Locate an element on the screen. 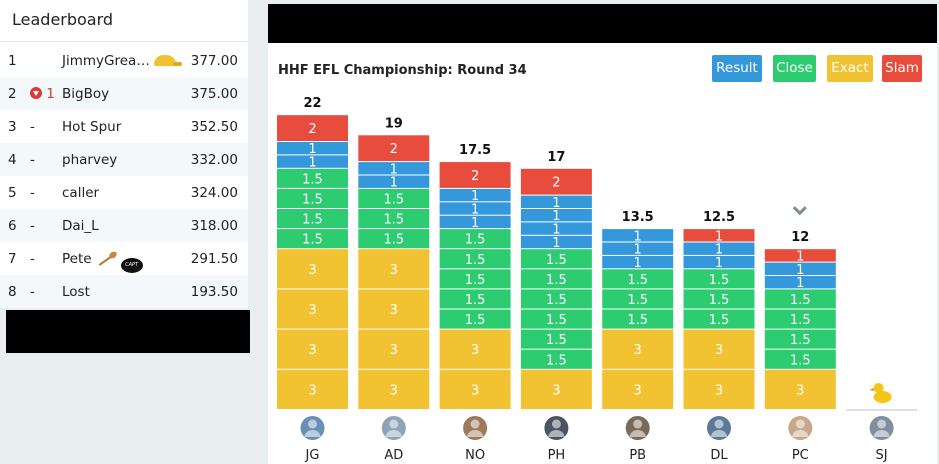  rank: 3 is located at coordinates (12, 127).